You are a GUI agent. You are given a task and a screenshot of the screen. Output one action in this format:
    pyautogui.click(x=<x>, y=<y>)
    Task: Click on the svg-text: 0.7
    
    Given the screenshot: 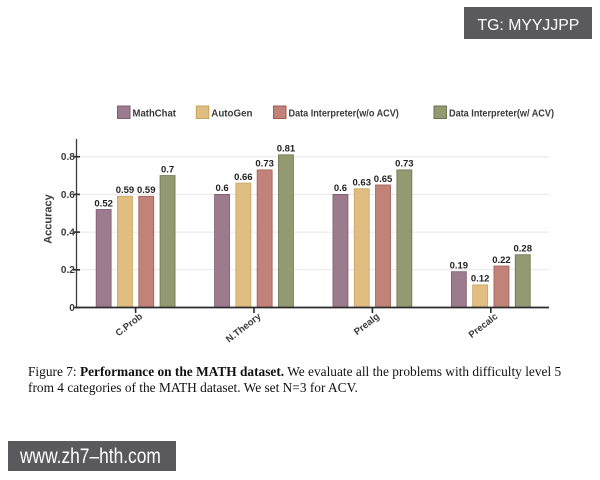 What is the action you would take?
    pyautogui.click(x=167, y=169)
    